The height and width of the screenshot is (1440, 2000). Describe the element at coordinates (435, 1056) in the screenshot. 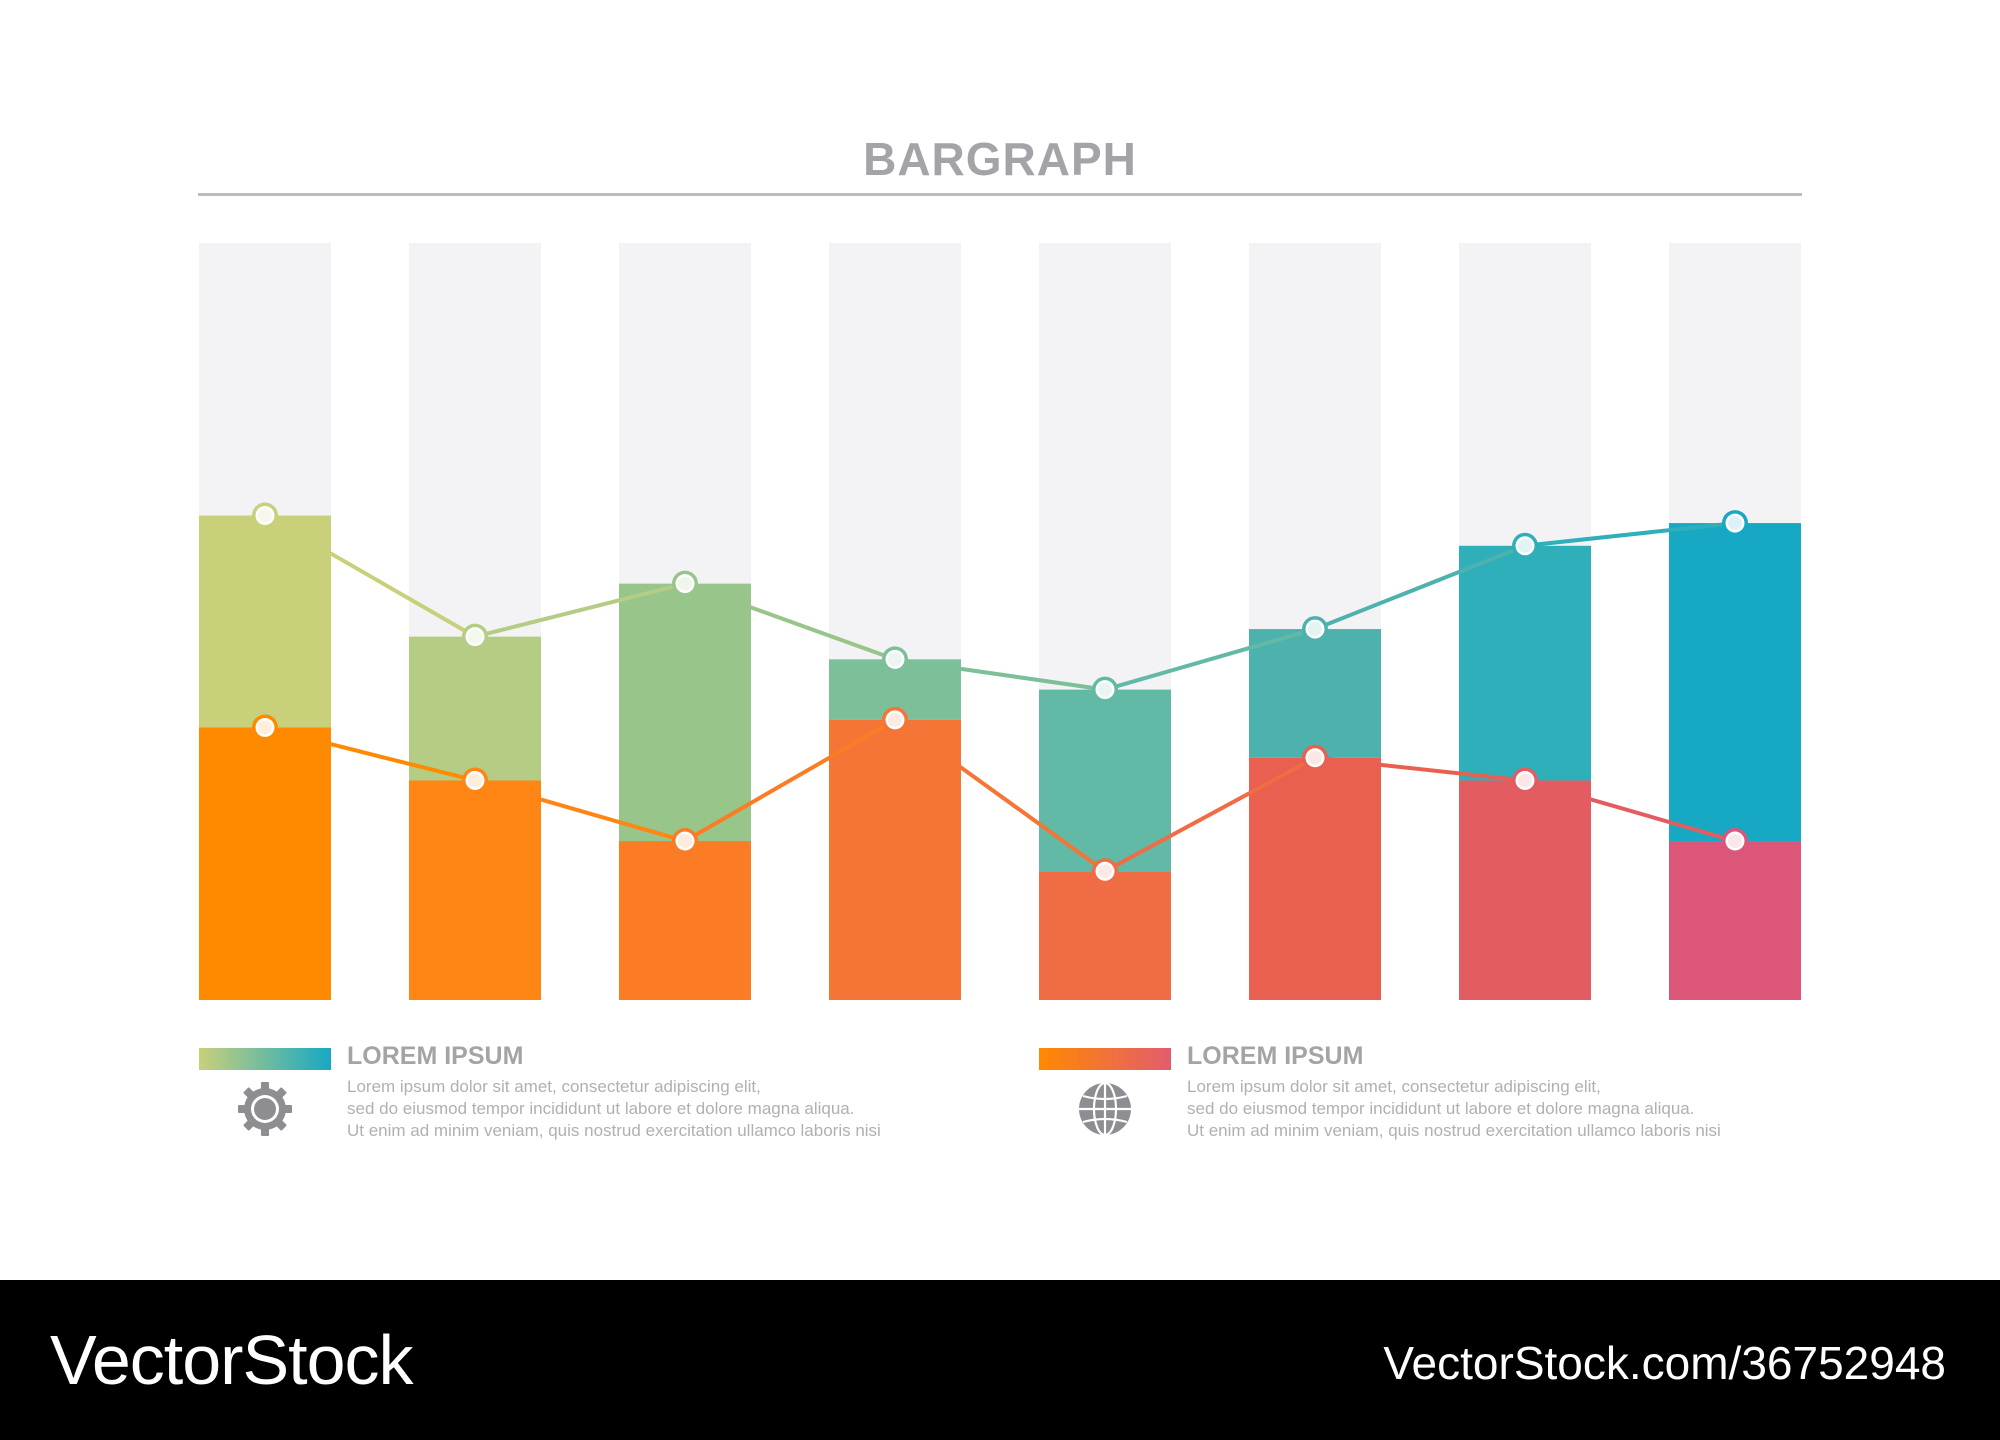

I see `legend-title-primary: LOREM IPSUM` at that location.